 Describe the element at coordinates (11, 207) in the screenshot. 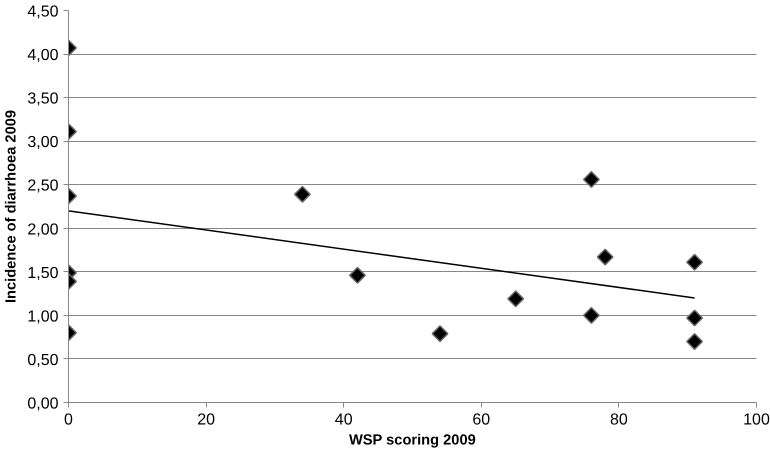

I see `y-axis-title: Incidence of diarrhoea 2009` at that location.